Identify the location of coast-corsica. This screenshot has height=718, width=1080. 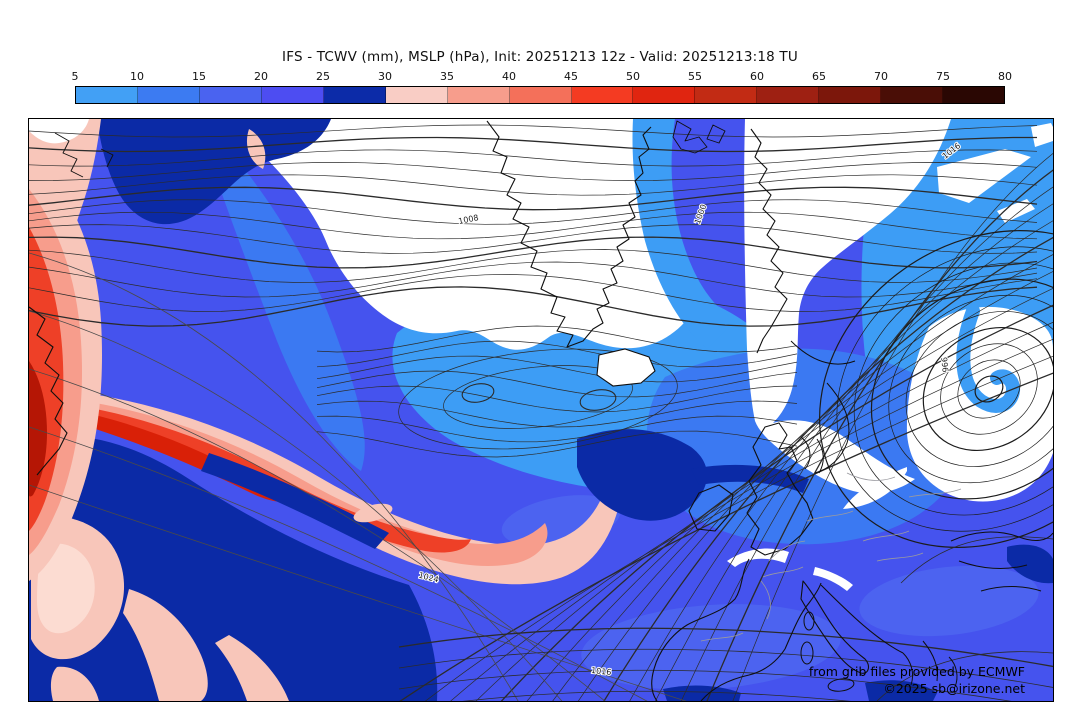
(809, 621).